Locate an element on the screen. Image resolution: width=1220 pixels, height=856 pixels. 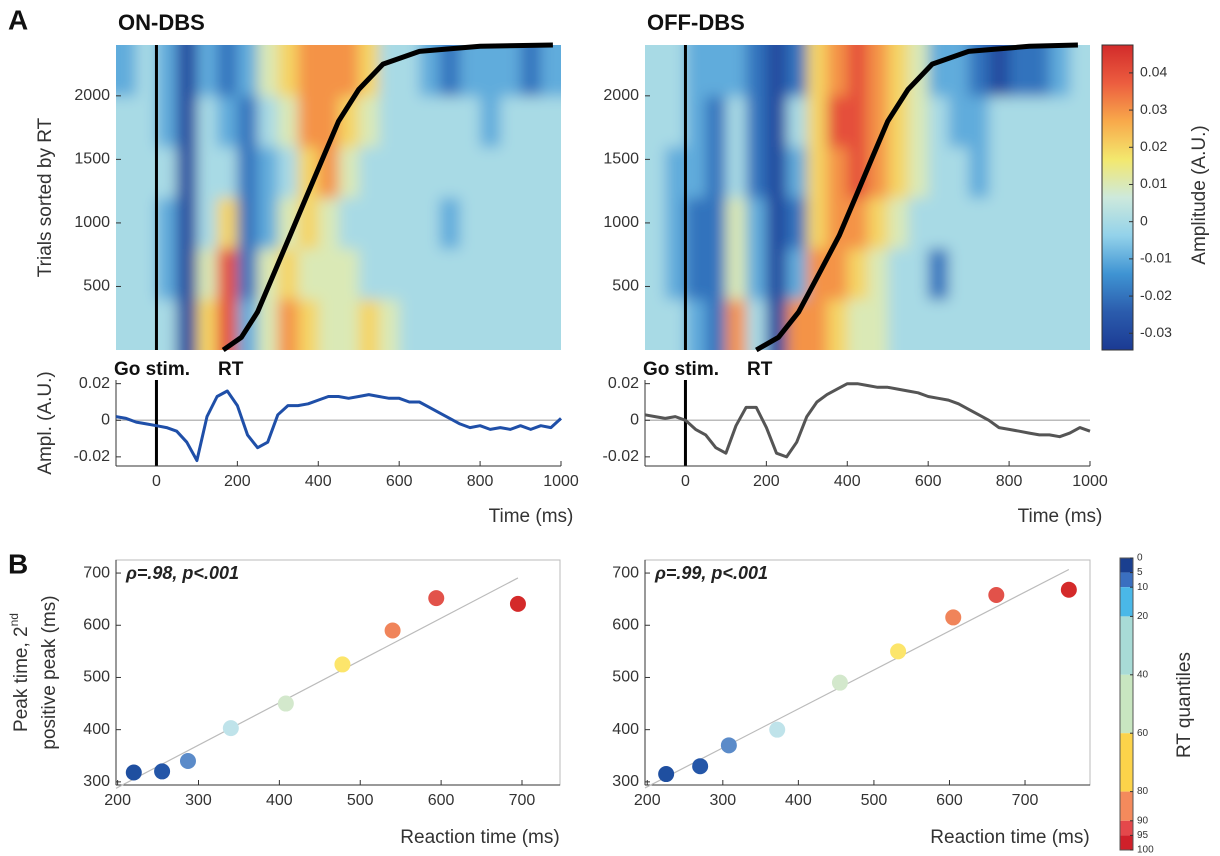
colorbar-tick-label: 0 is located at coordinates (1140, 558).